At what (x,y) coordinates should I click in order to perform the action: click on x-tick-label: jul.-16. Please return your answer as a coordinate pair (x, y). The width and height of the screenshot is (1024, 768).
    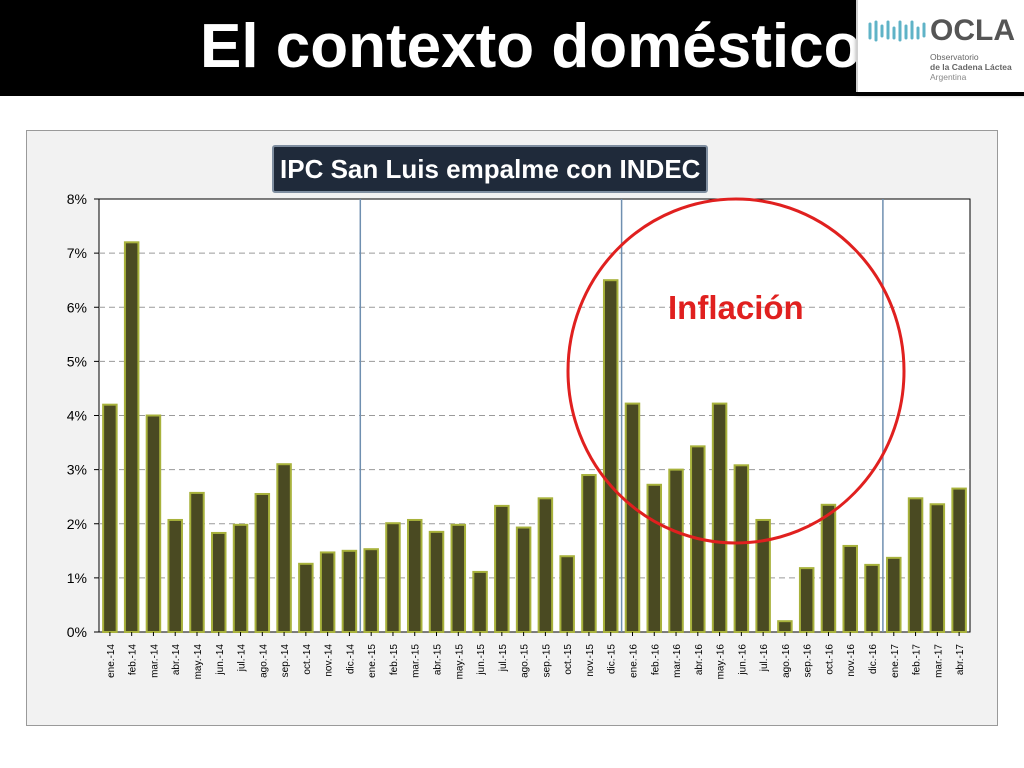
    Looking at the image, I should click on (764, 658).